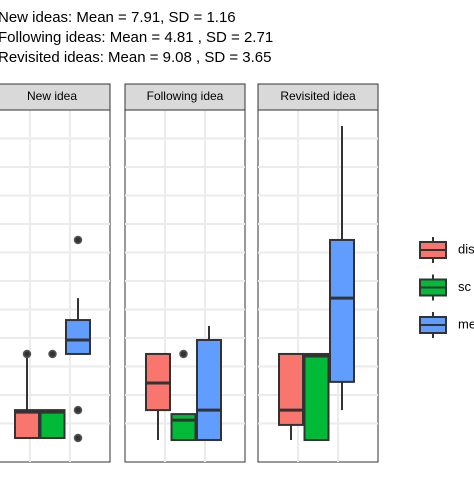  I want to click on strip-label: Revisited idea, so click(318, 96).